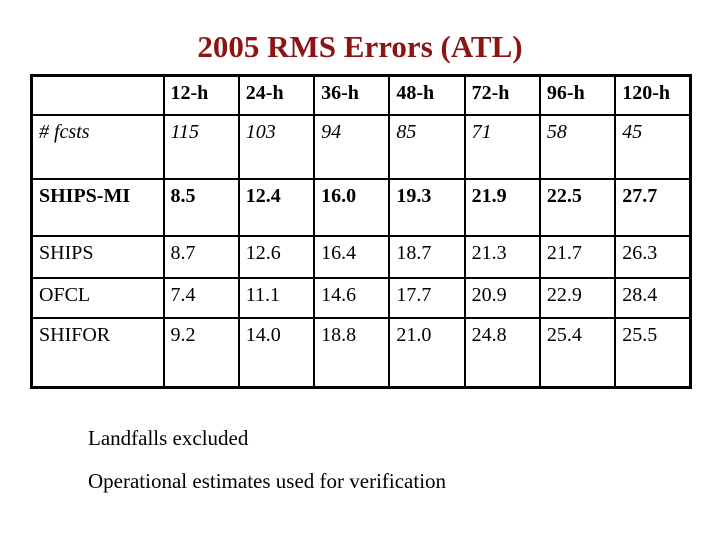  Describe the element at coordinates (653, 297) in the screenshot. I see `value-cell: 28.4` at that location.